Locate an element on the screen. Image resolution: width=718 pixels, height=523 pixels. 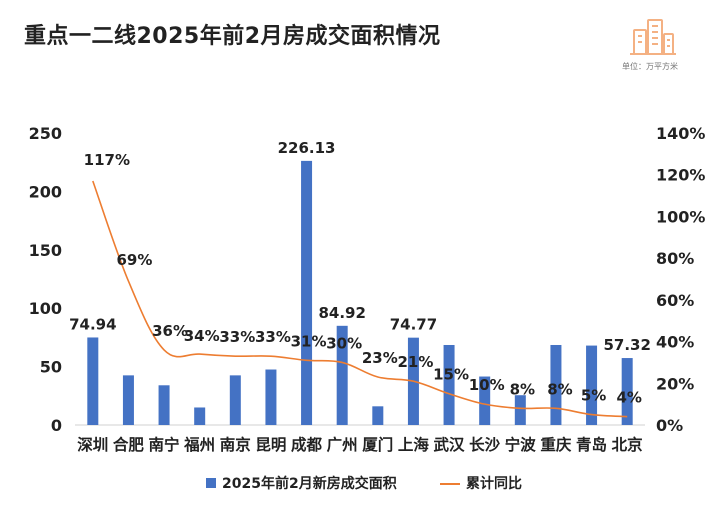
y-left-tick-label: 150 is located at coordinates (45, 250).